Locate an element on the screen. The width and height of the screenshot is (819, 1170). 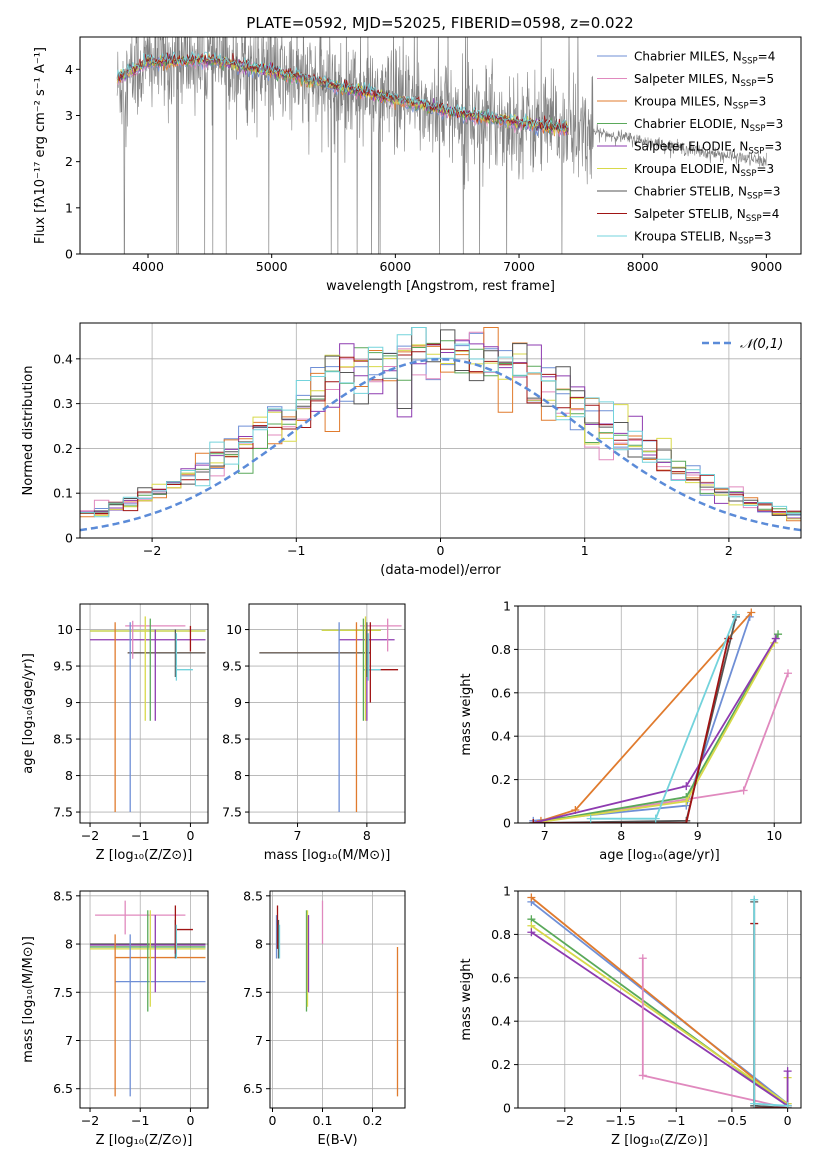
residuals-ytick-label: 0 is located at coordinates (69, 538).